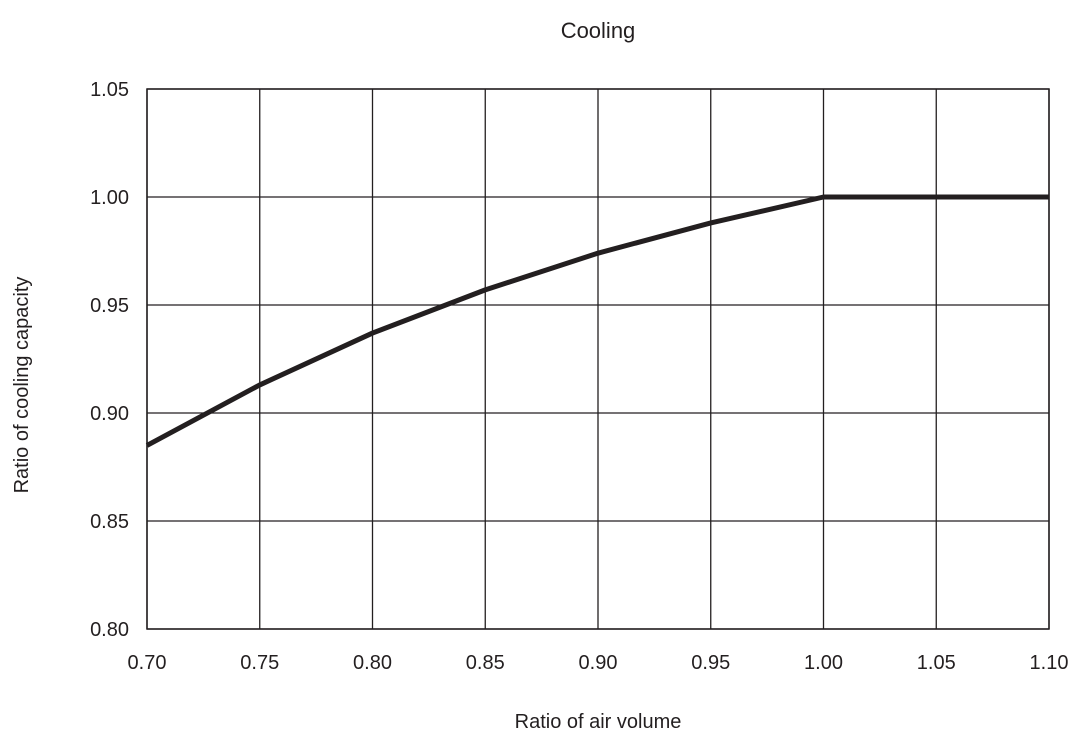  Describe the element at coordinates (936, 663) in the screenshot. I see `x-tick-label: 1.05` at that location.